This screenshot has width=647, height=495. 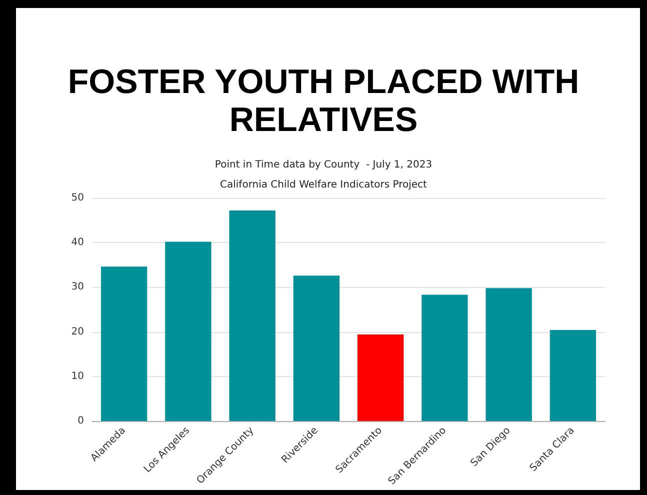 I want to click on chart-subtitle: Point in Time data by County - July 1, 2023 California Child Welfare Indicators Project, so click(x=323, y=175).